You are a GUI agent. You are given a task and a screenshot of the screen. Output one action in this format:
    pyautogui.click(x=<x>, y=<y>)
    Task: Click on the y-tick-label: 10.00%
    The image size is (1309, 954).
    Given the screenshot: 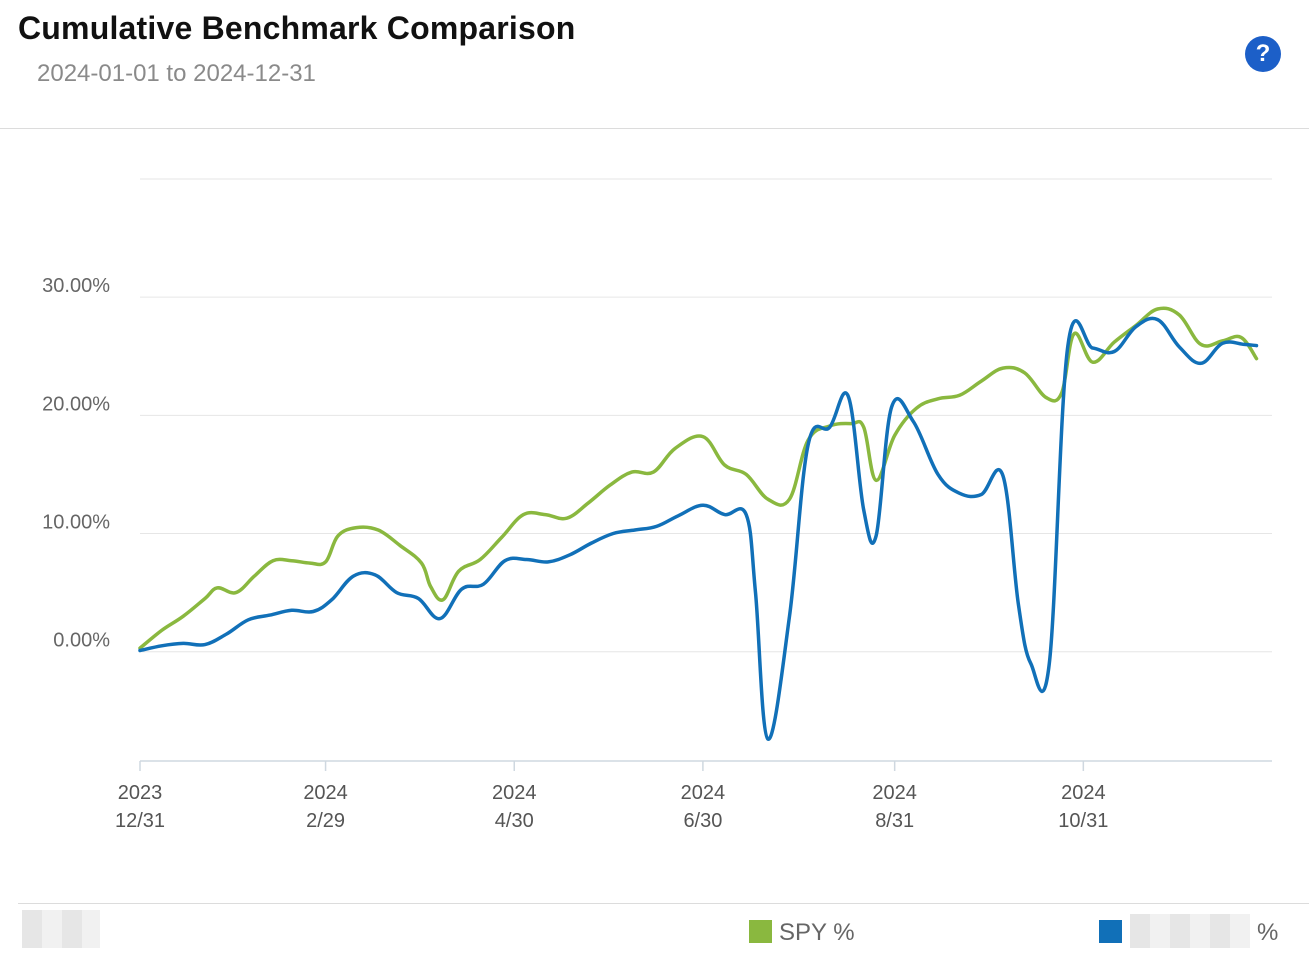 What is the action you would take?
    pyautogui.click(x=76, y=523)
    